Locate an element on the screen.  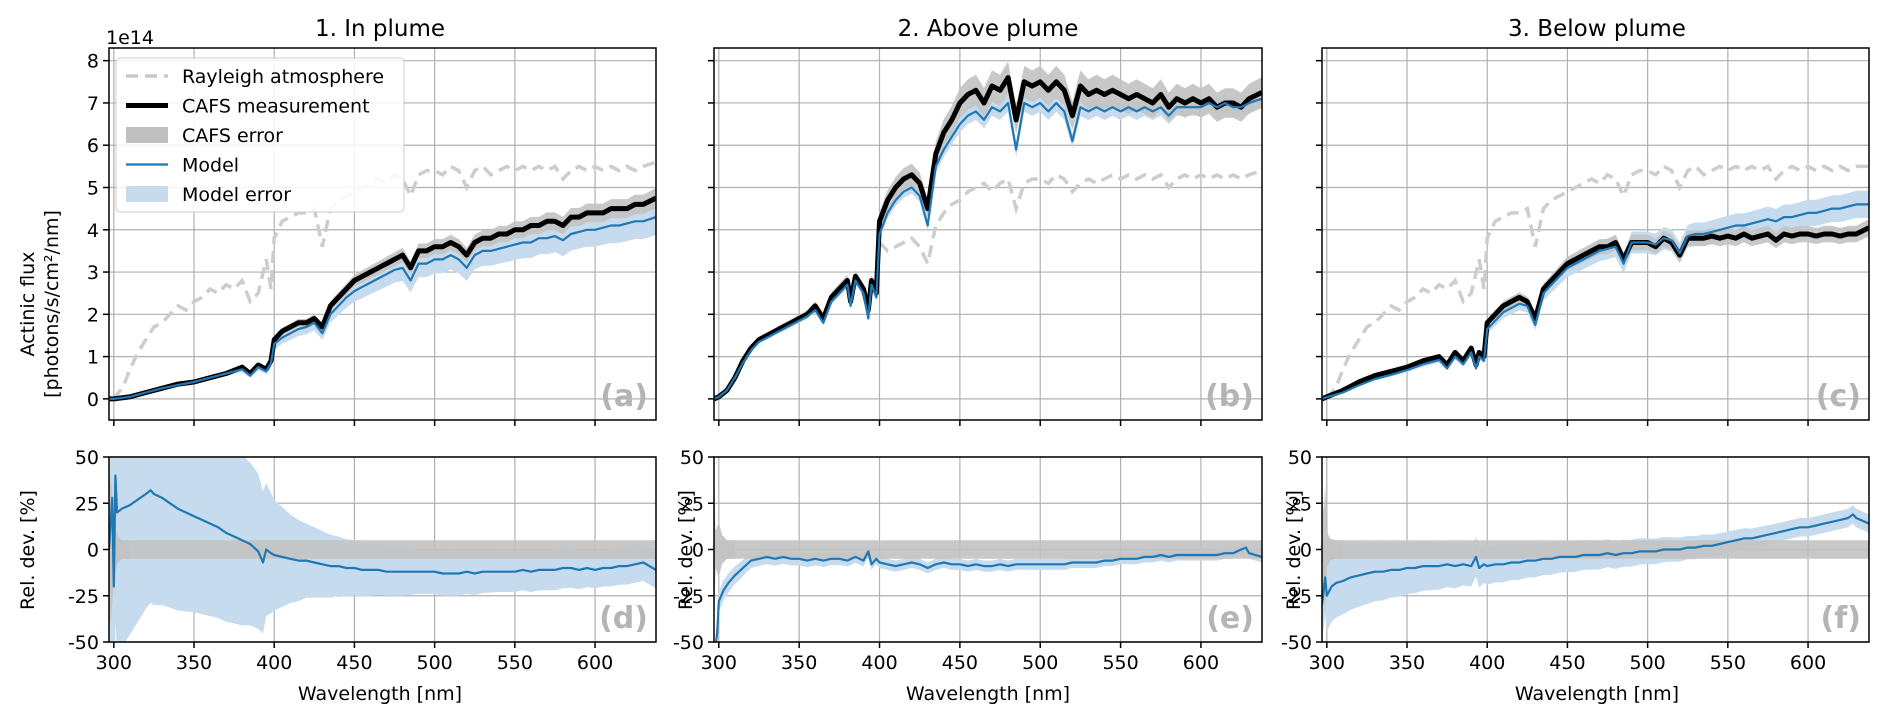
top-ylabel-line1: Actinic flux is located at coordinates (28, 304).